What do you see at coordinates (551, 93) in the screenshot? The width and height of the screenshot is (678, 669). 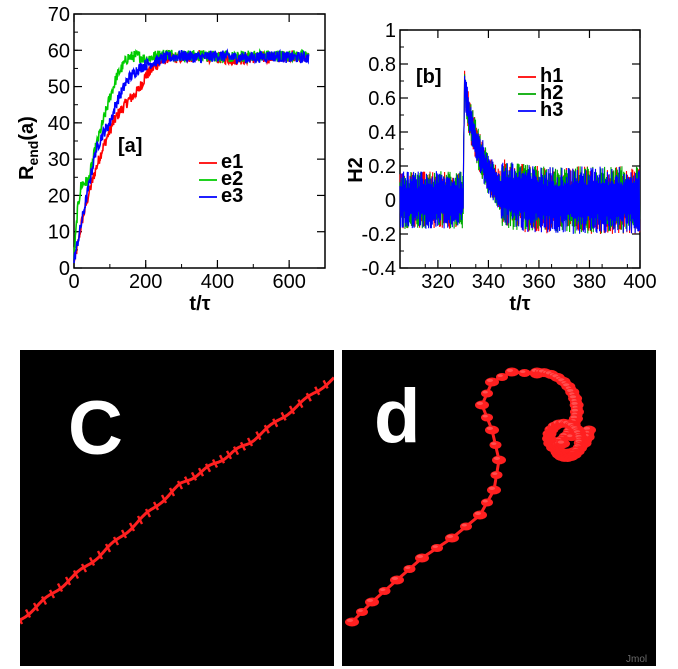 I see `b-legend-label: h2` at bounding box center [551, 93].